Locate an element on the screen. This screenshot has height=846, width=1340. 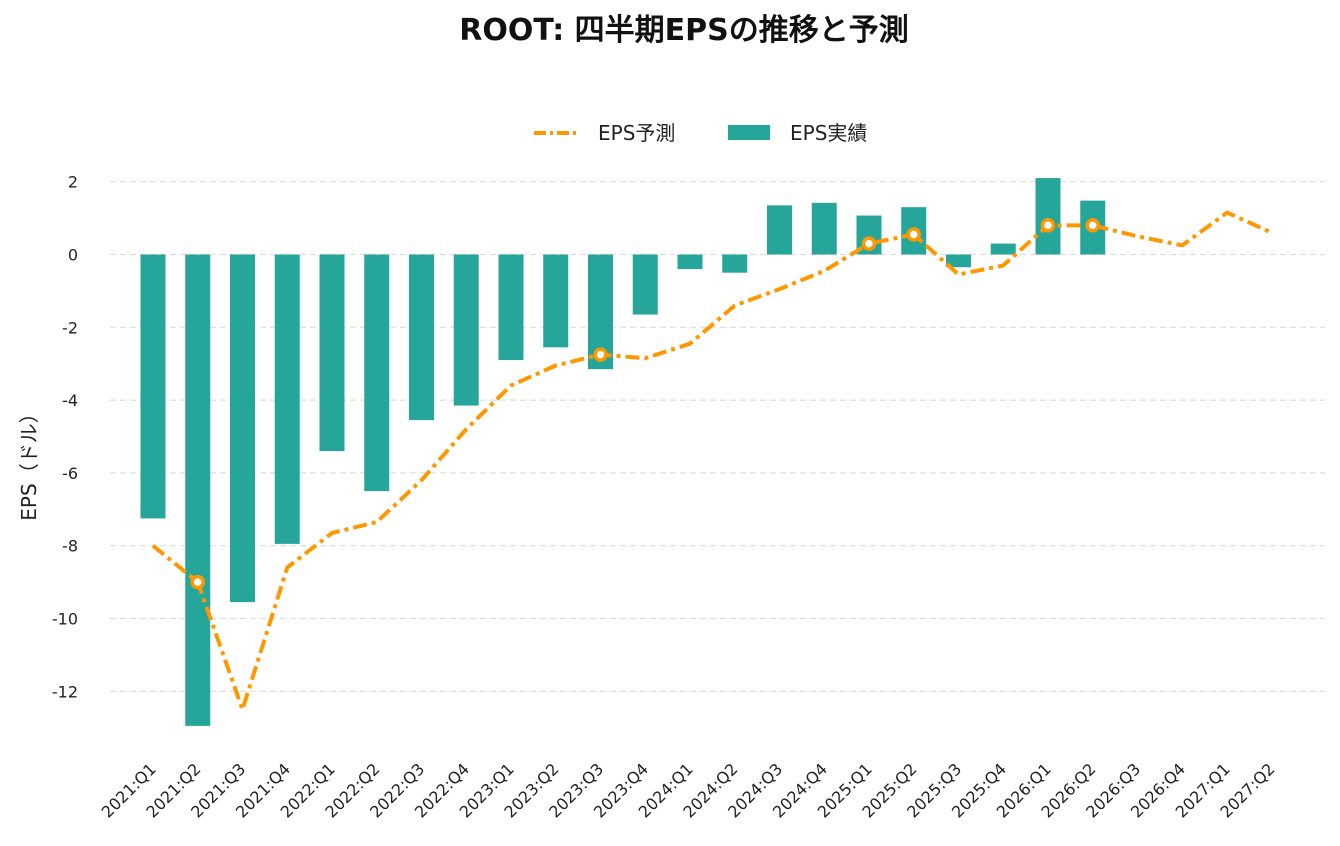
y-tick-label: -6 is located at coordinates (70, 473).